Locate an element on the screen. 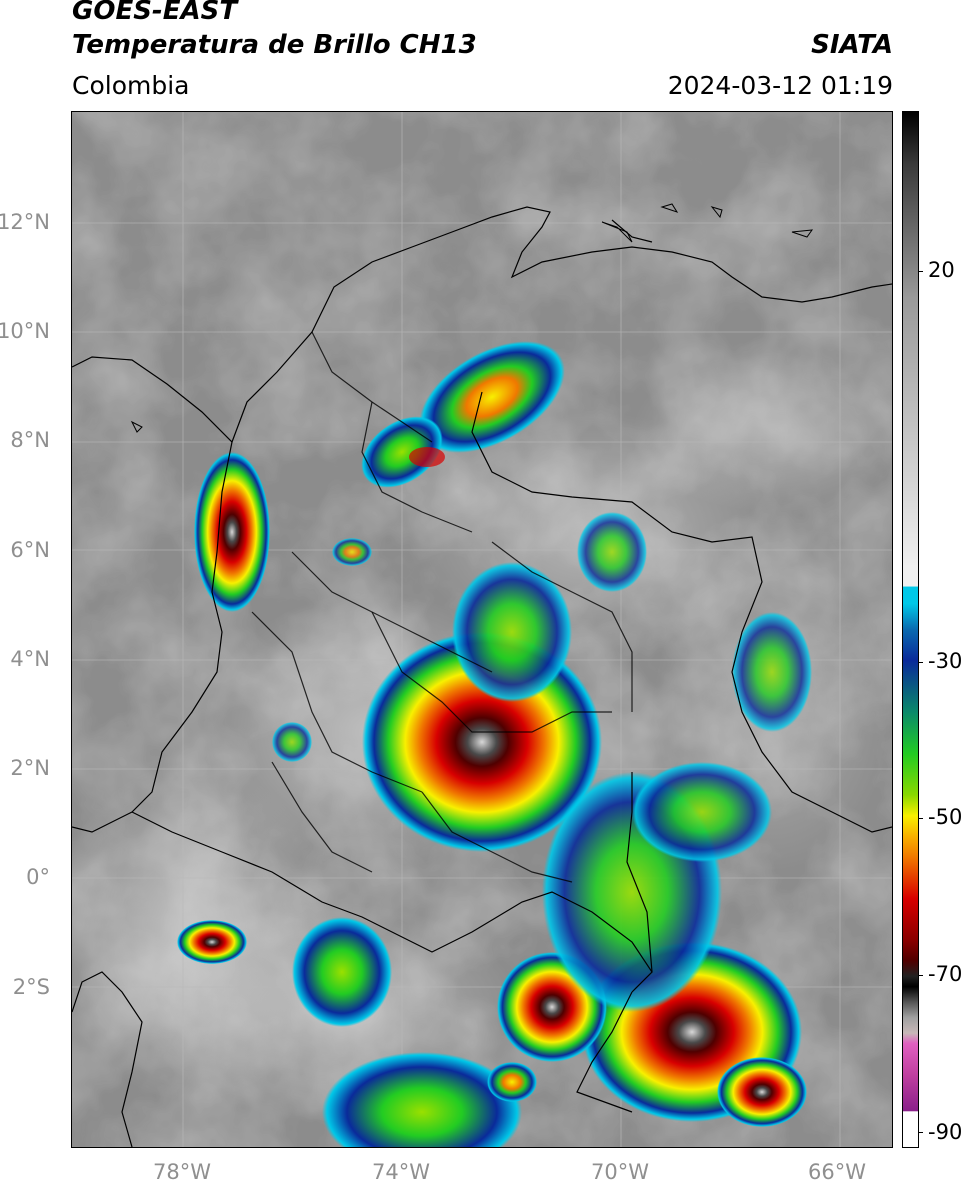  colorbar-label-minus30: -30 is located at coordinates (945, 661).